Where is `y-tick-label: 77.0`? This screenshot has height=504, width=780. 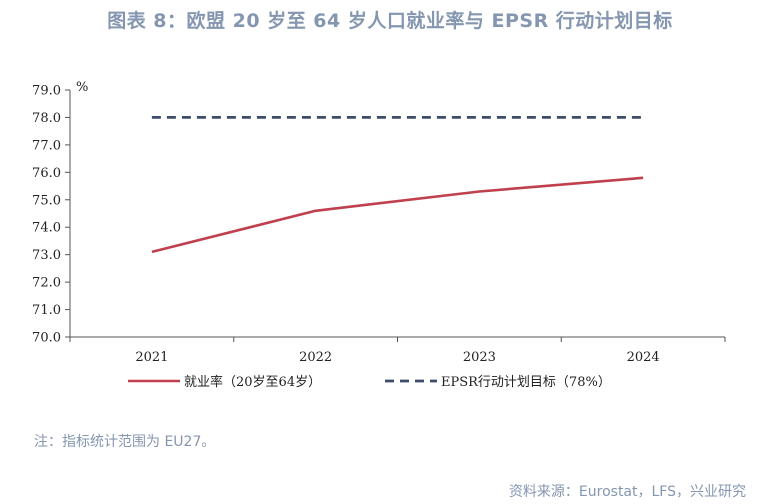 y-tick-label: 77.0 is located at coordinates (46, 145).